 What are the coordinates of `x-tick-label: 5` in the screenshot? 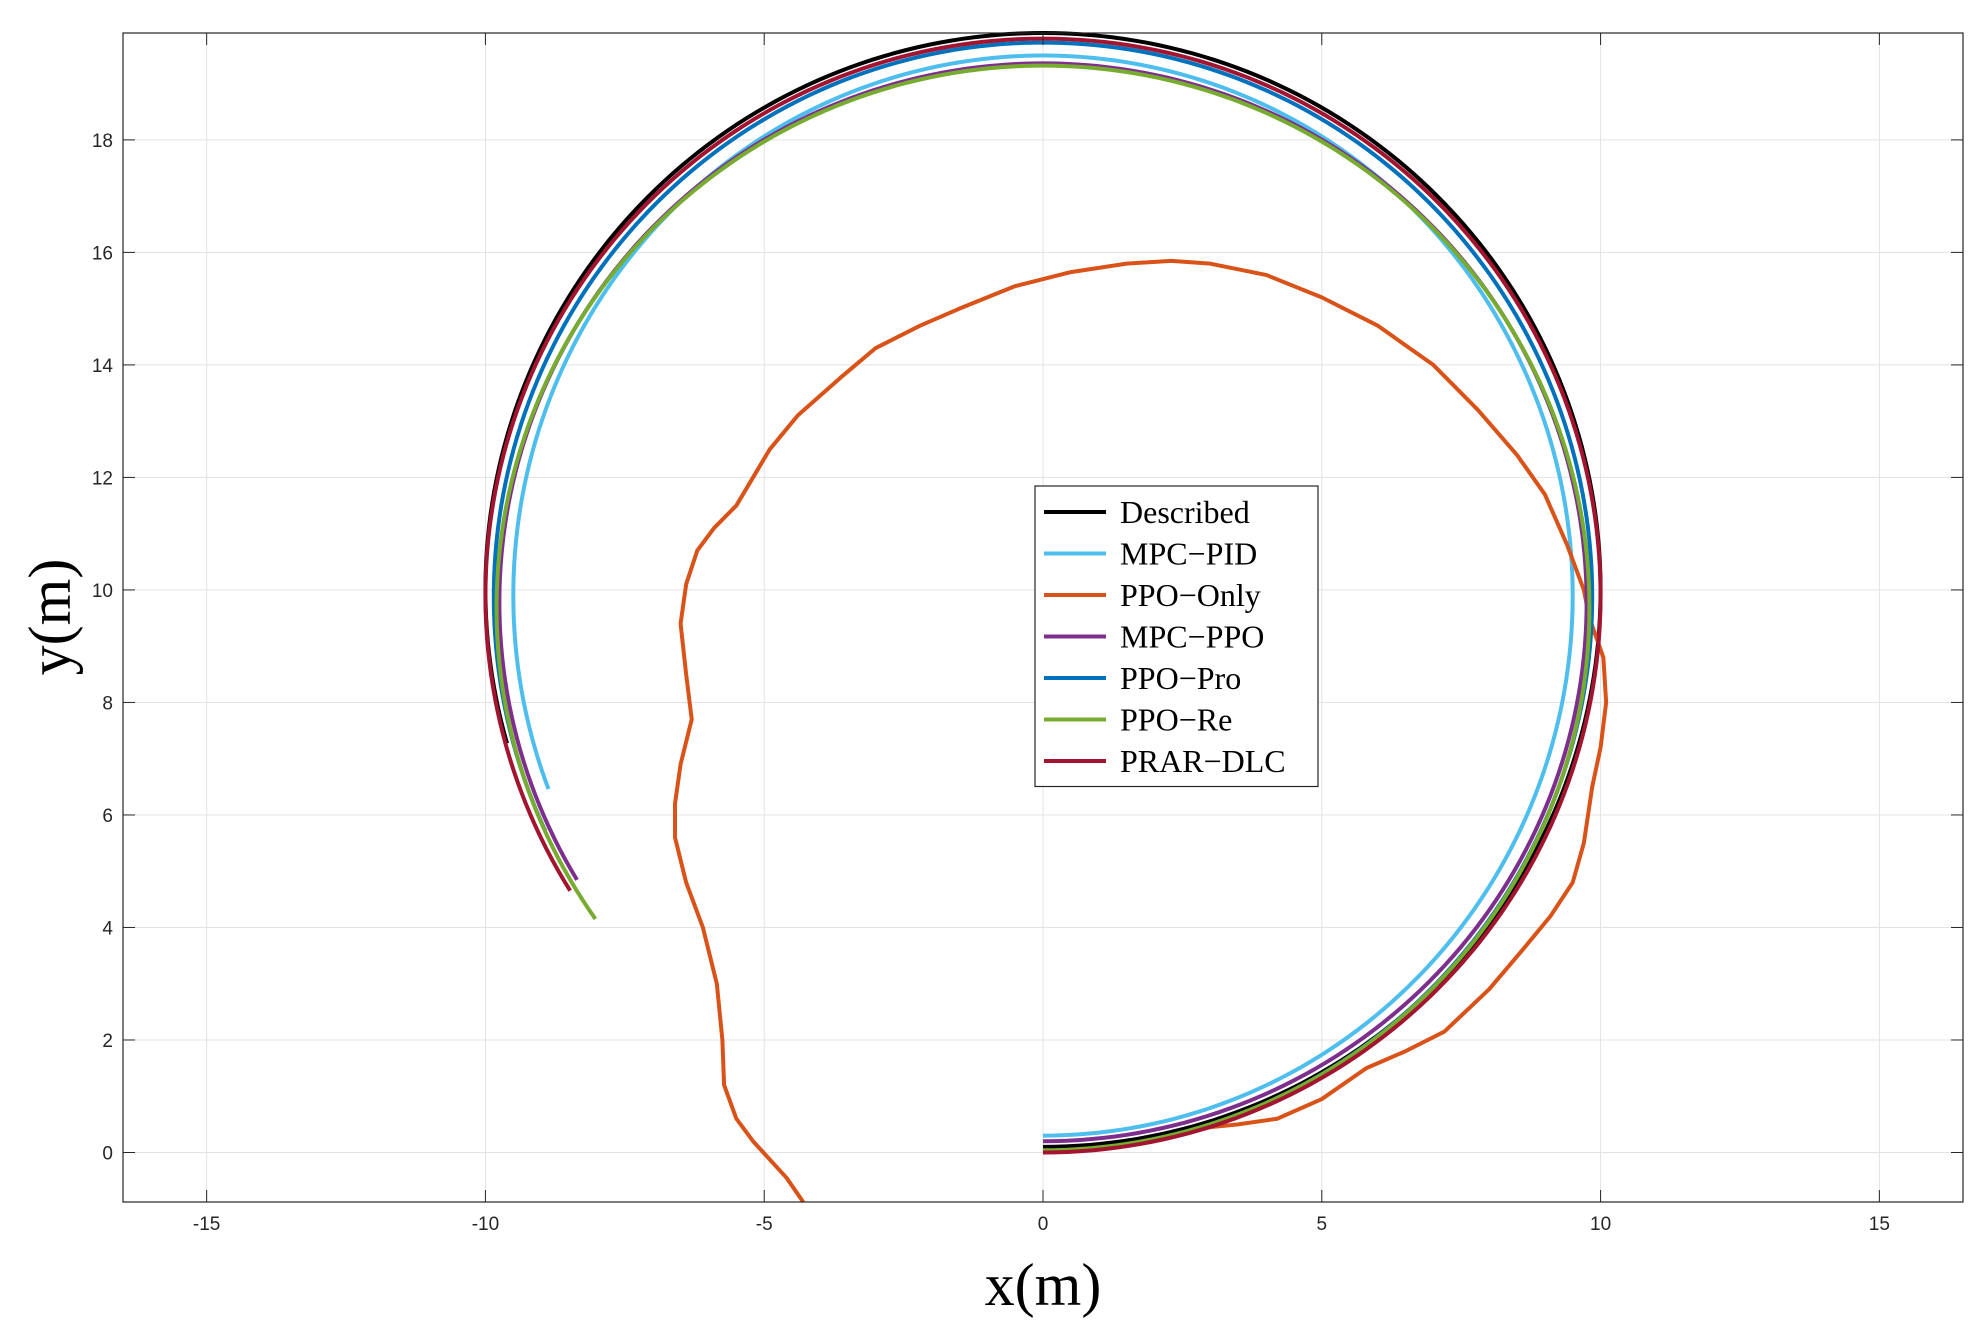 It's located at (1321, 1224).